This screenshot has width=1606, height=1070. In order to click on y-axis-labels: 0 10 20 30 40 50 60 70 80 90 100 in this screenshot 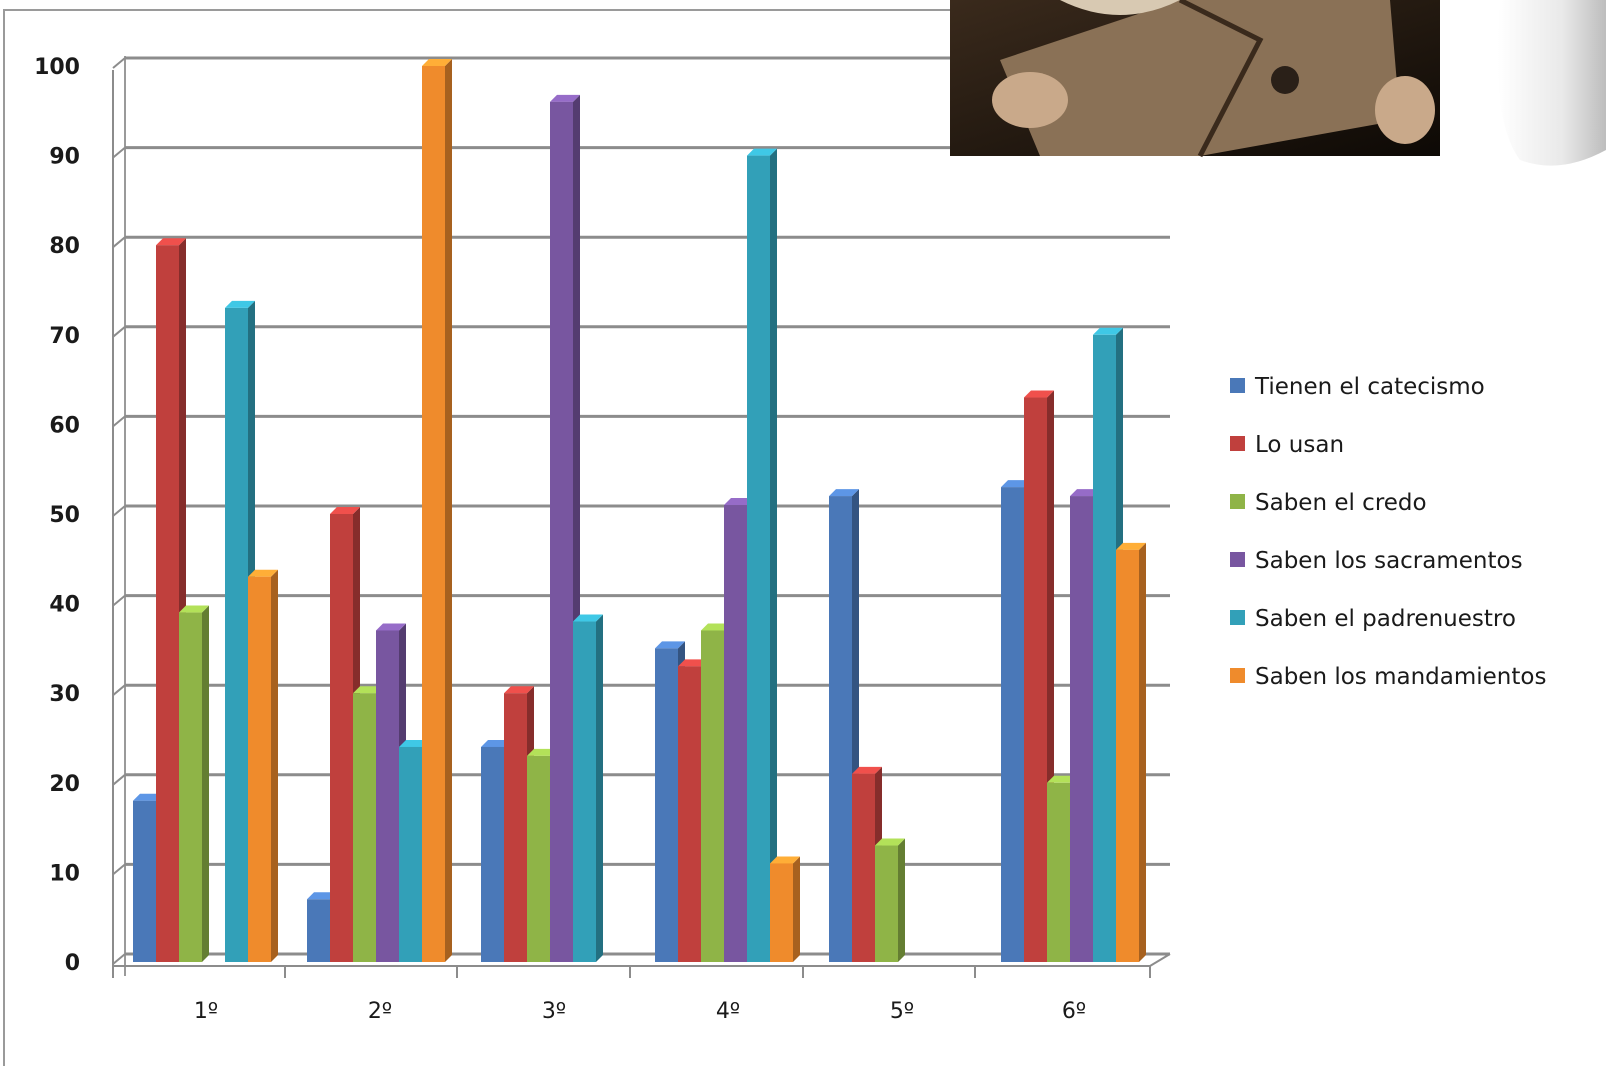, I will do `click(57, 515)`.